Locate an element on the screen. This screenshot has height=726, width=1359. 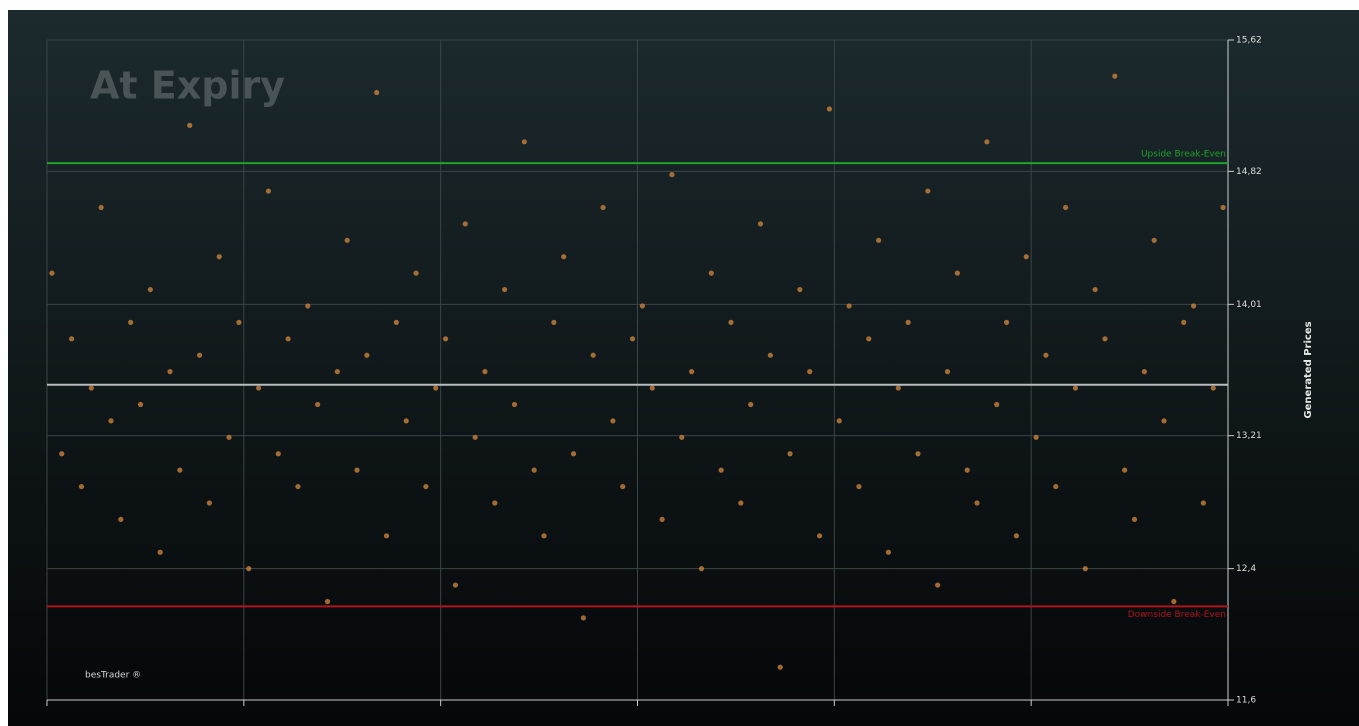
y-tick-label: 15,62 is located at coordinates (1249, 41).